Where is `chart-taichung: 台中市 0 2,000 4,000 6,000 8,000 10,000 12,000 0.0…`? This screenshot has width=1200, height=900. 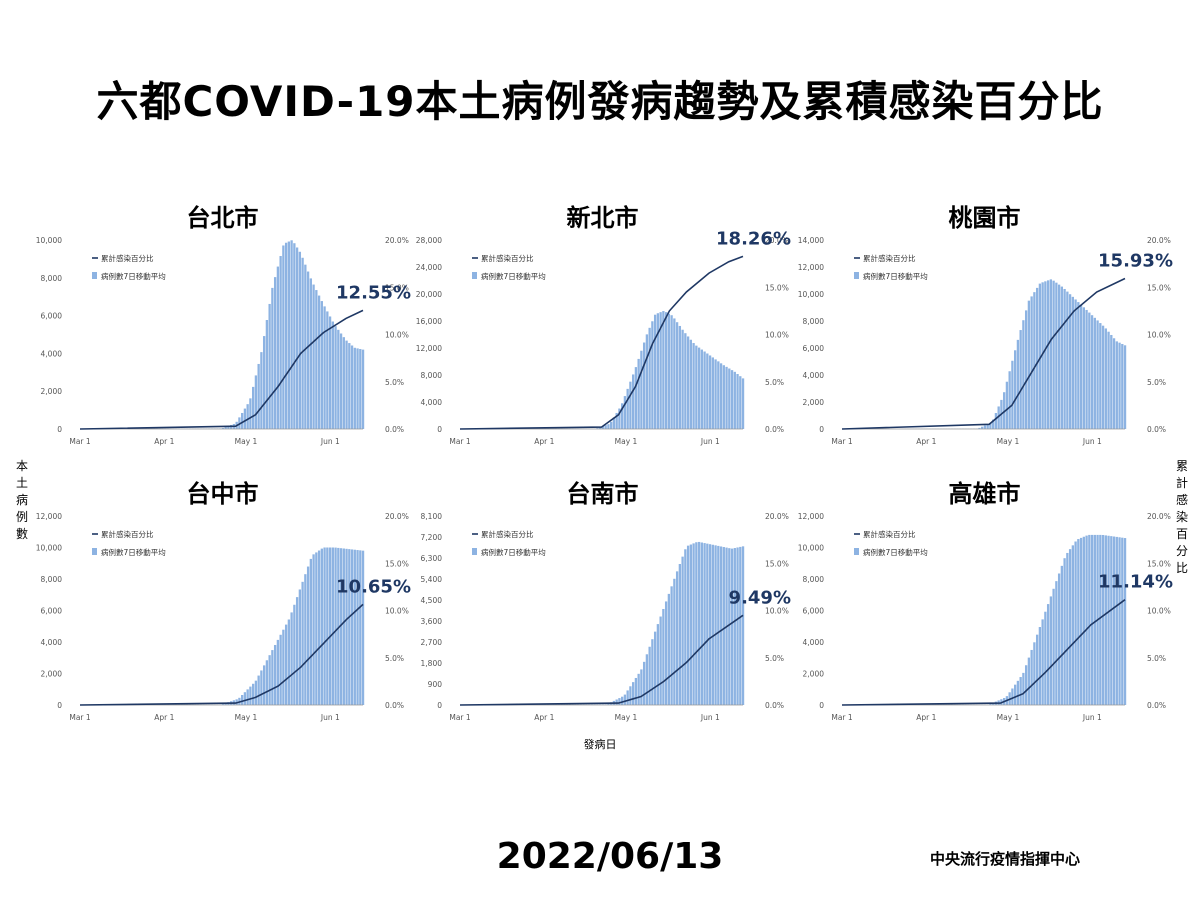
chart-taichung: 台中市 0 2,000 4,000 6,000 8,000 10,000 12,000 0.0… is located at coordinates (222, 611).